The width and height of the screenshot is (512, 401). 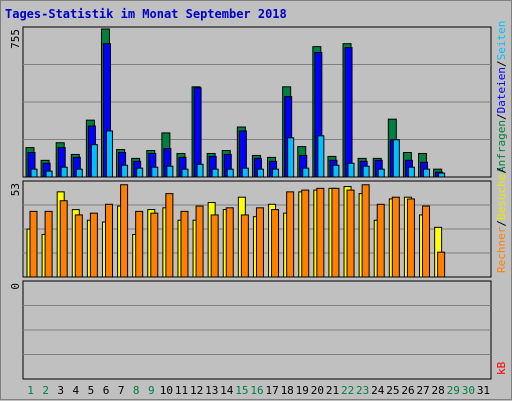 I want to click on legend-part: Anfragen, so click(x=501, y=146).